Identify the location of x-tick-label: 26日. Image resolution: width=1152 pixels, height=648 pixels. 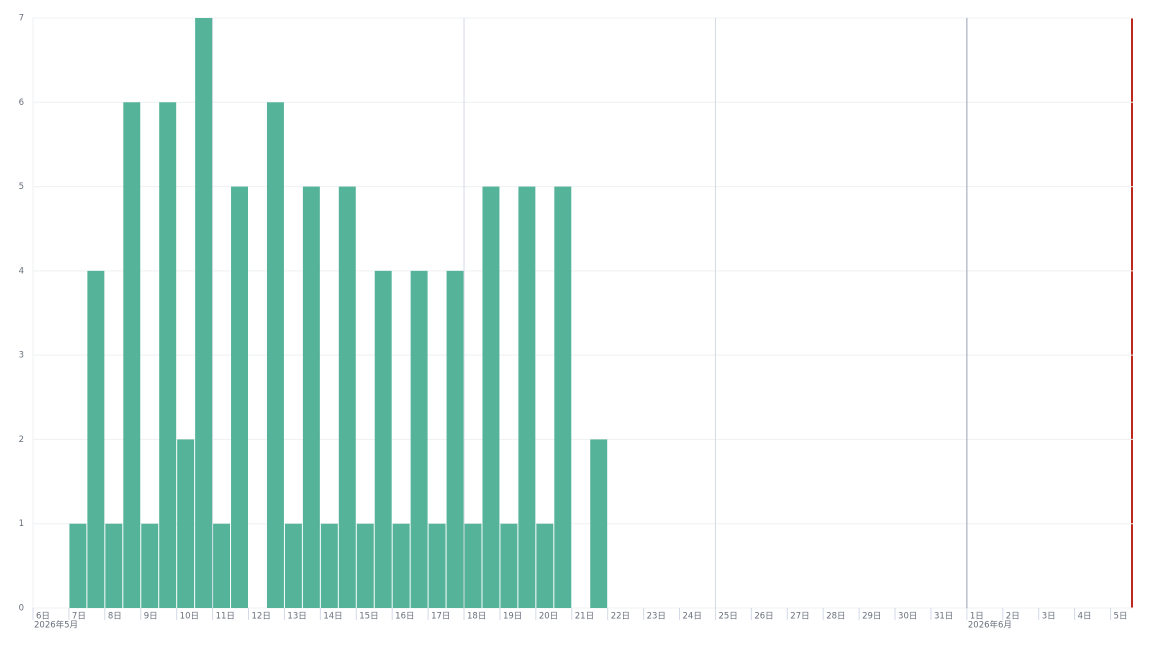
(763, 617).